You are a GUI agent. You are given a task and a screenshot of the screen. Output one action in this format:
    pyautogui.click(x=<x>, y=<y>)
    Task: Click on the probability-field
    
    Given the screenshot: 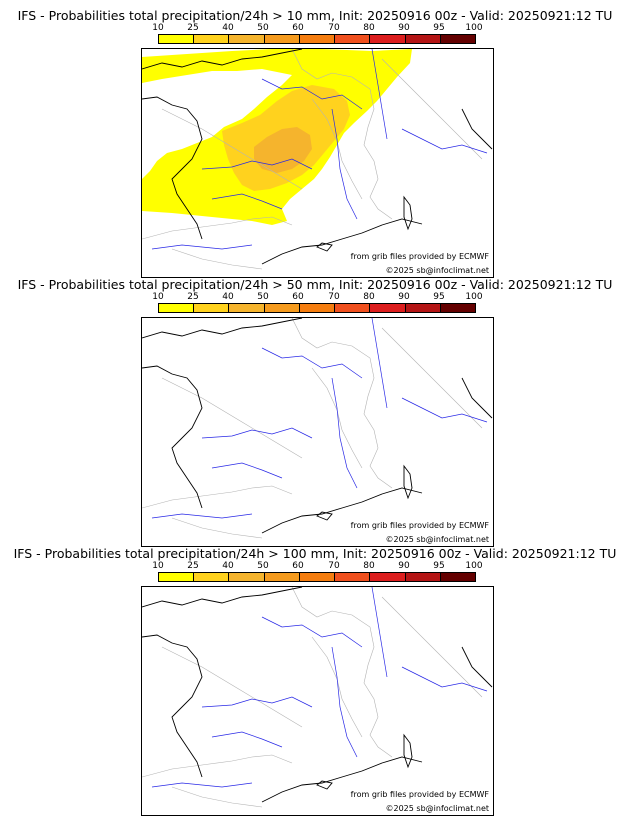 What is the action you would take?
    pyautogui.click(x=277, y=137)
    